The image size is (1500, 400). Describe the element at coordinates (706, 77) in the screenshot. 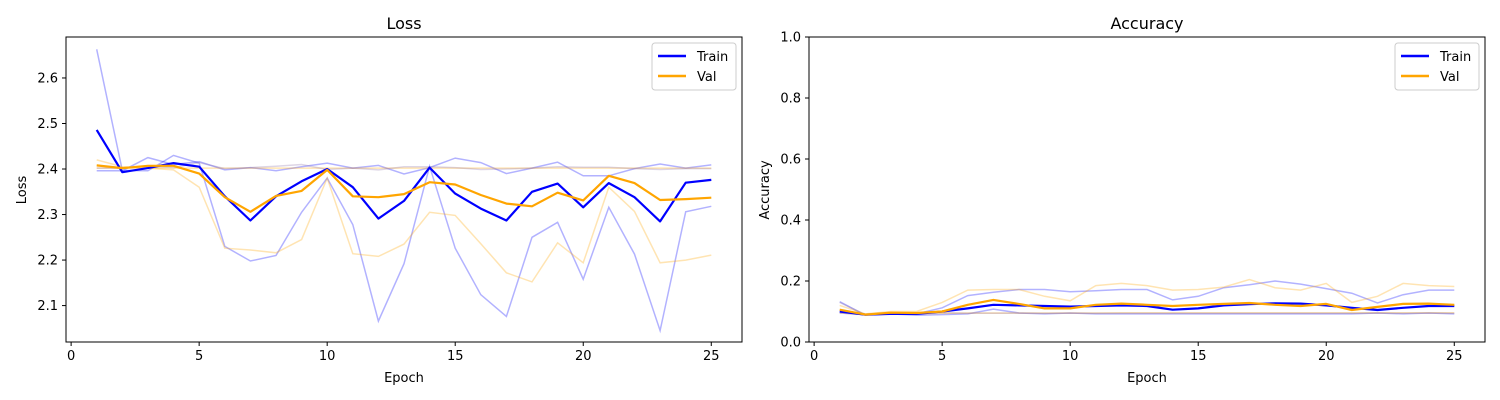

I see `loss-legend-val-label: Val` at that location.